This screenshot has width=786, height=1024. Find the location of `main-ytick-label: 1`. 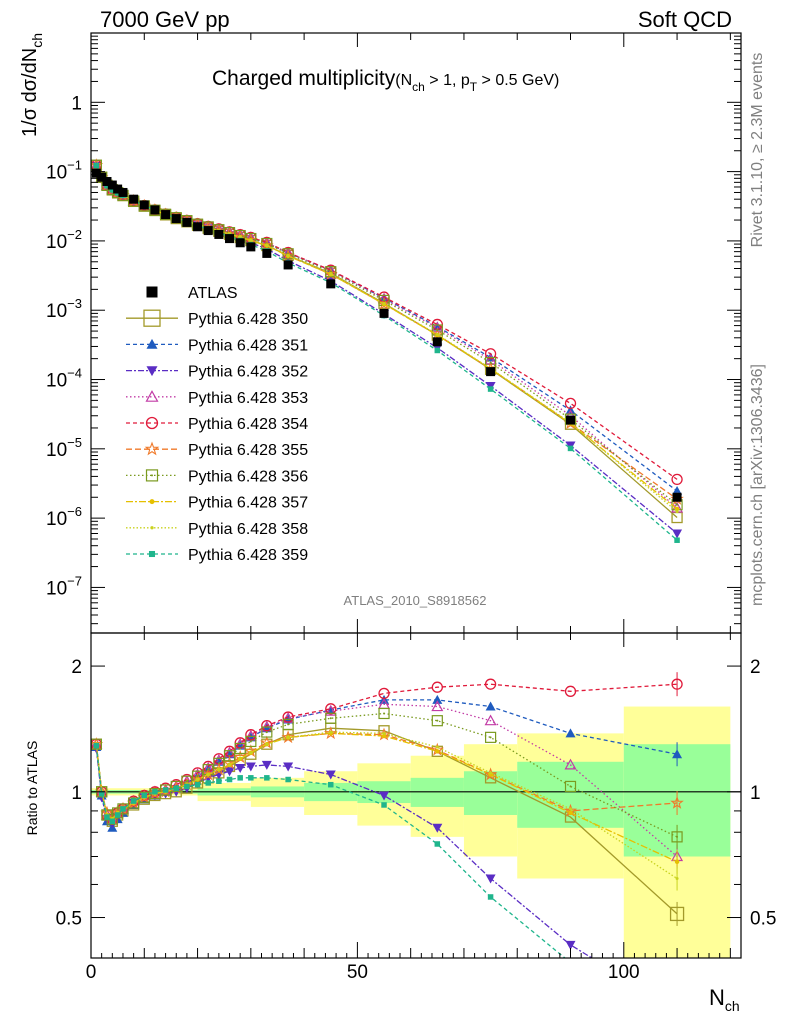

main-ytick-label: 1 is located at coordinates (76, 103).